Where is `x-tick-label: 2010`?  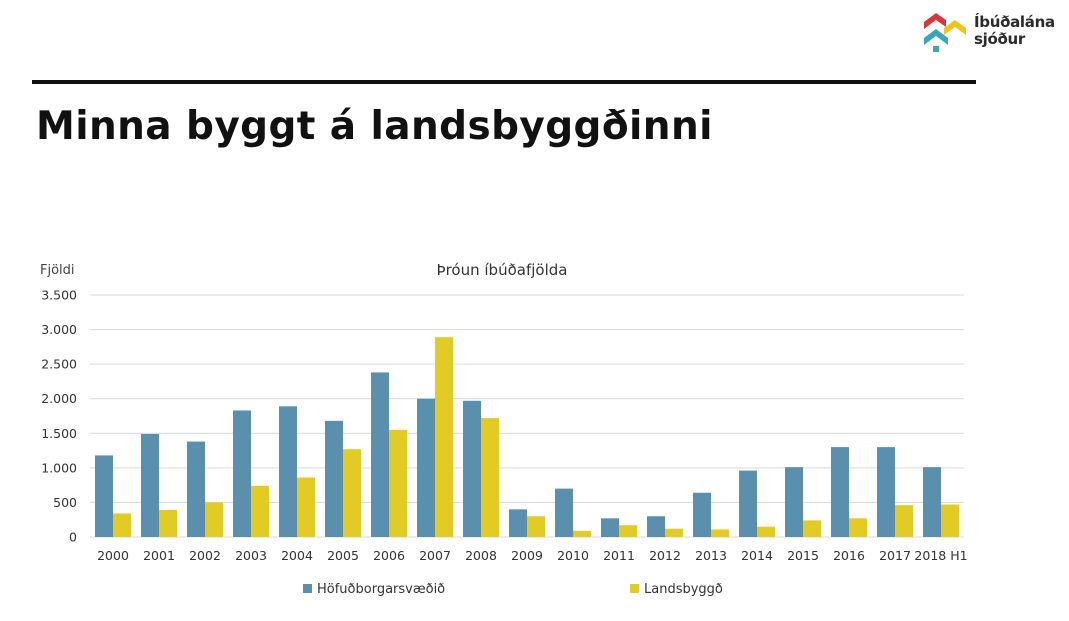 x-tick-label: 2010 is located at coordinates (573, 555).